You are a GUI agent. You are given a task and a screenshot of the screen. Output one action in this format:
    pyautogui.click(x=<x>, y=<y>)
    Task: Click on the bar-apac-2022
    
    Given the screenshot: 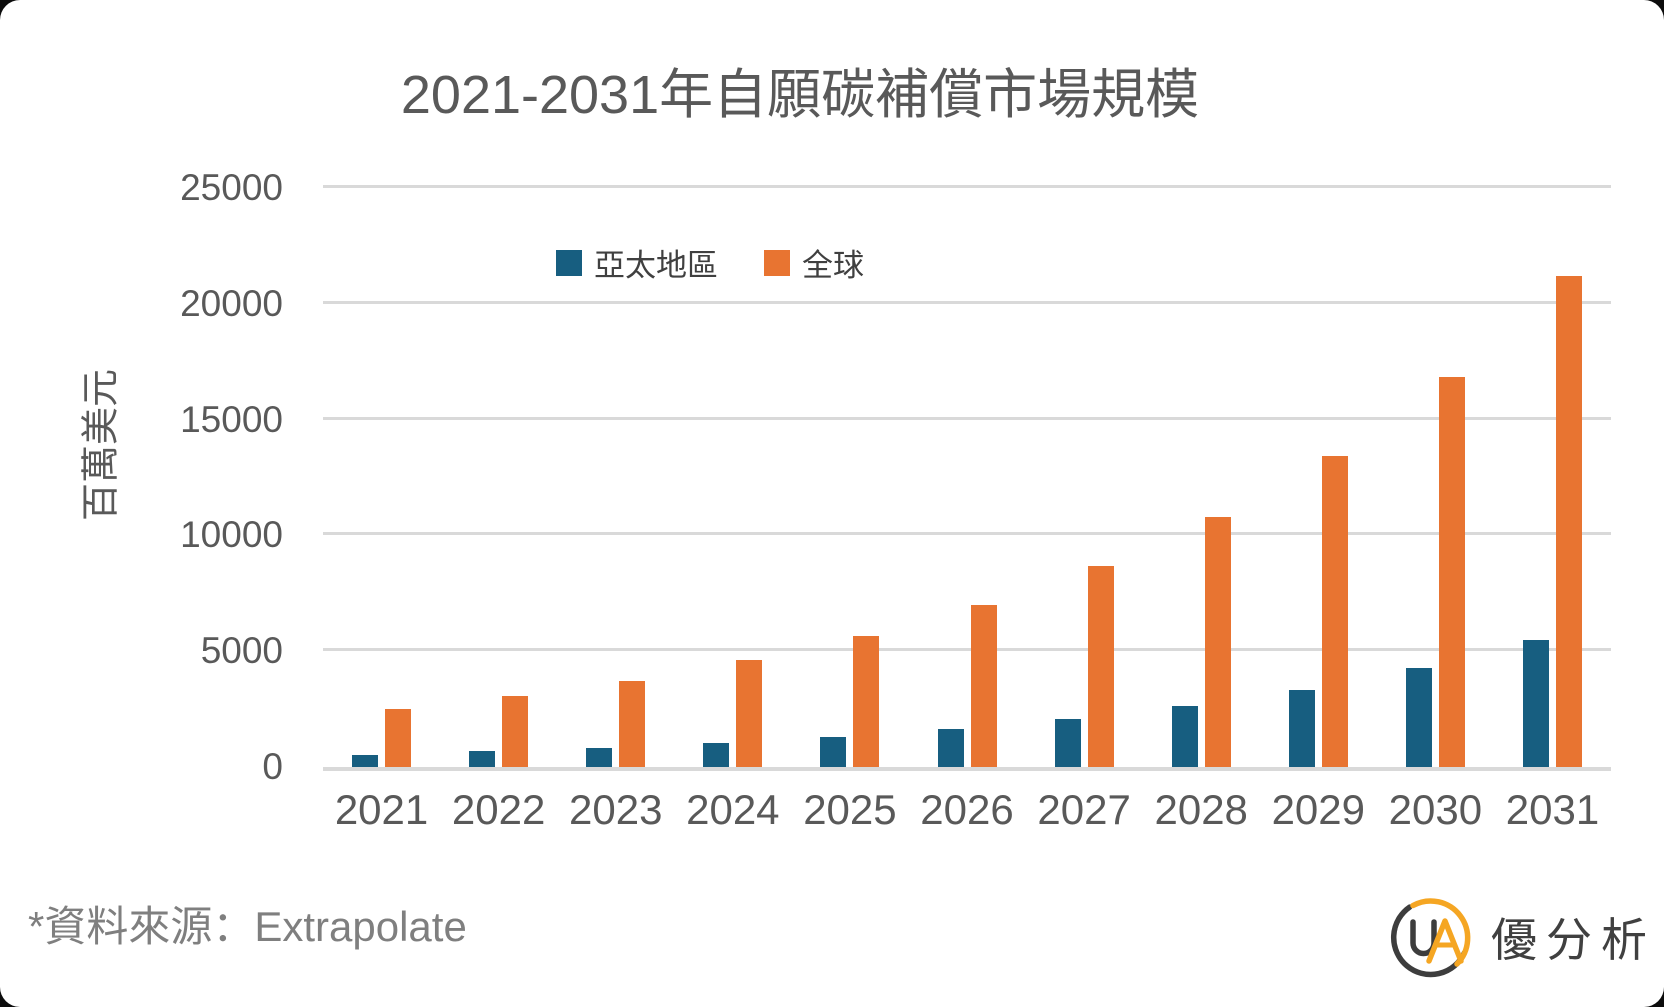 What is the action you would take?
    pyautogui.click(x=482, y=759)
    